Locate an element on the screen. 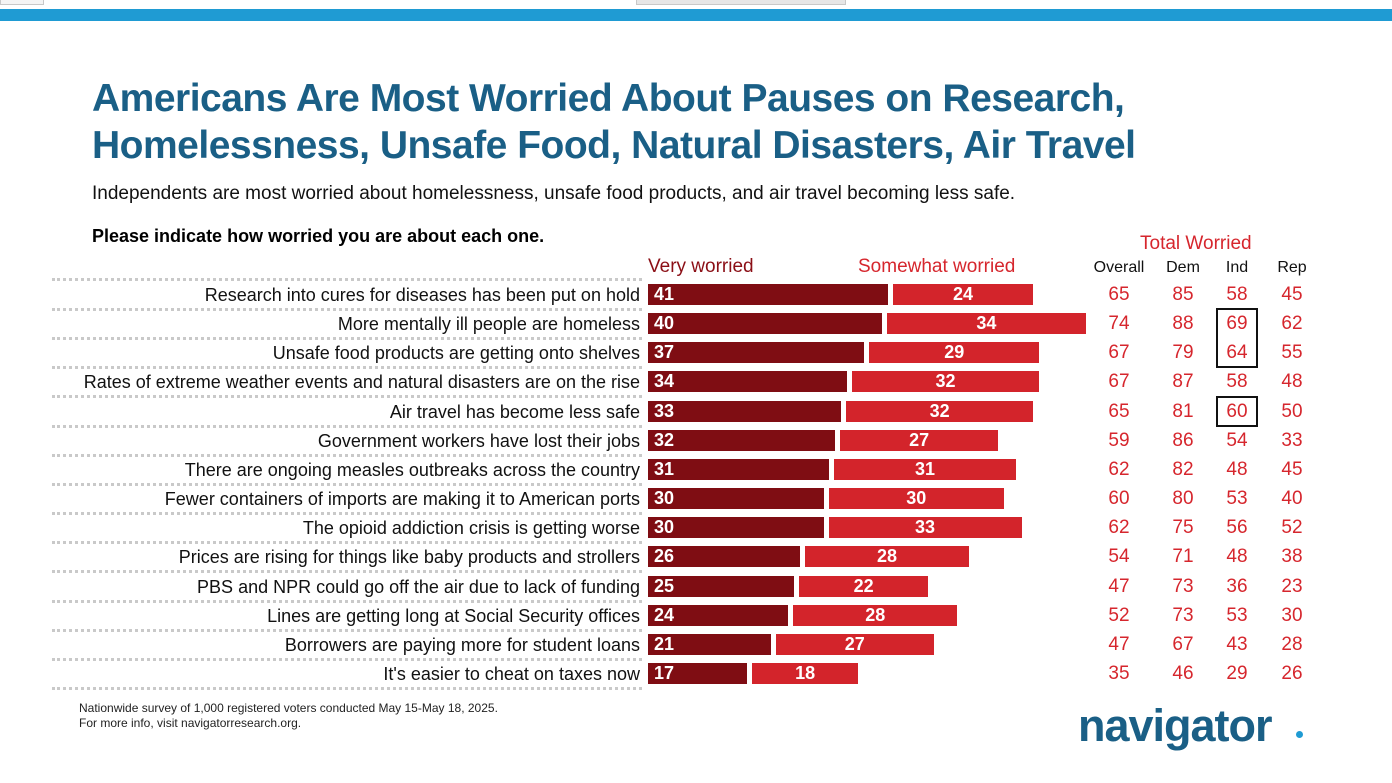 This screenshot has height=783, width=1392. bar-somewhat-worried: 18 is located at coordinates (805, 673).